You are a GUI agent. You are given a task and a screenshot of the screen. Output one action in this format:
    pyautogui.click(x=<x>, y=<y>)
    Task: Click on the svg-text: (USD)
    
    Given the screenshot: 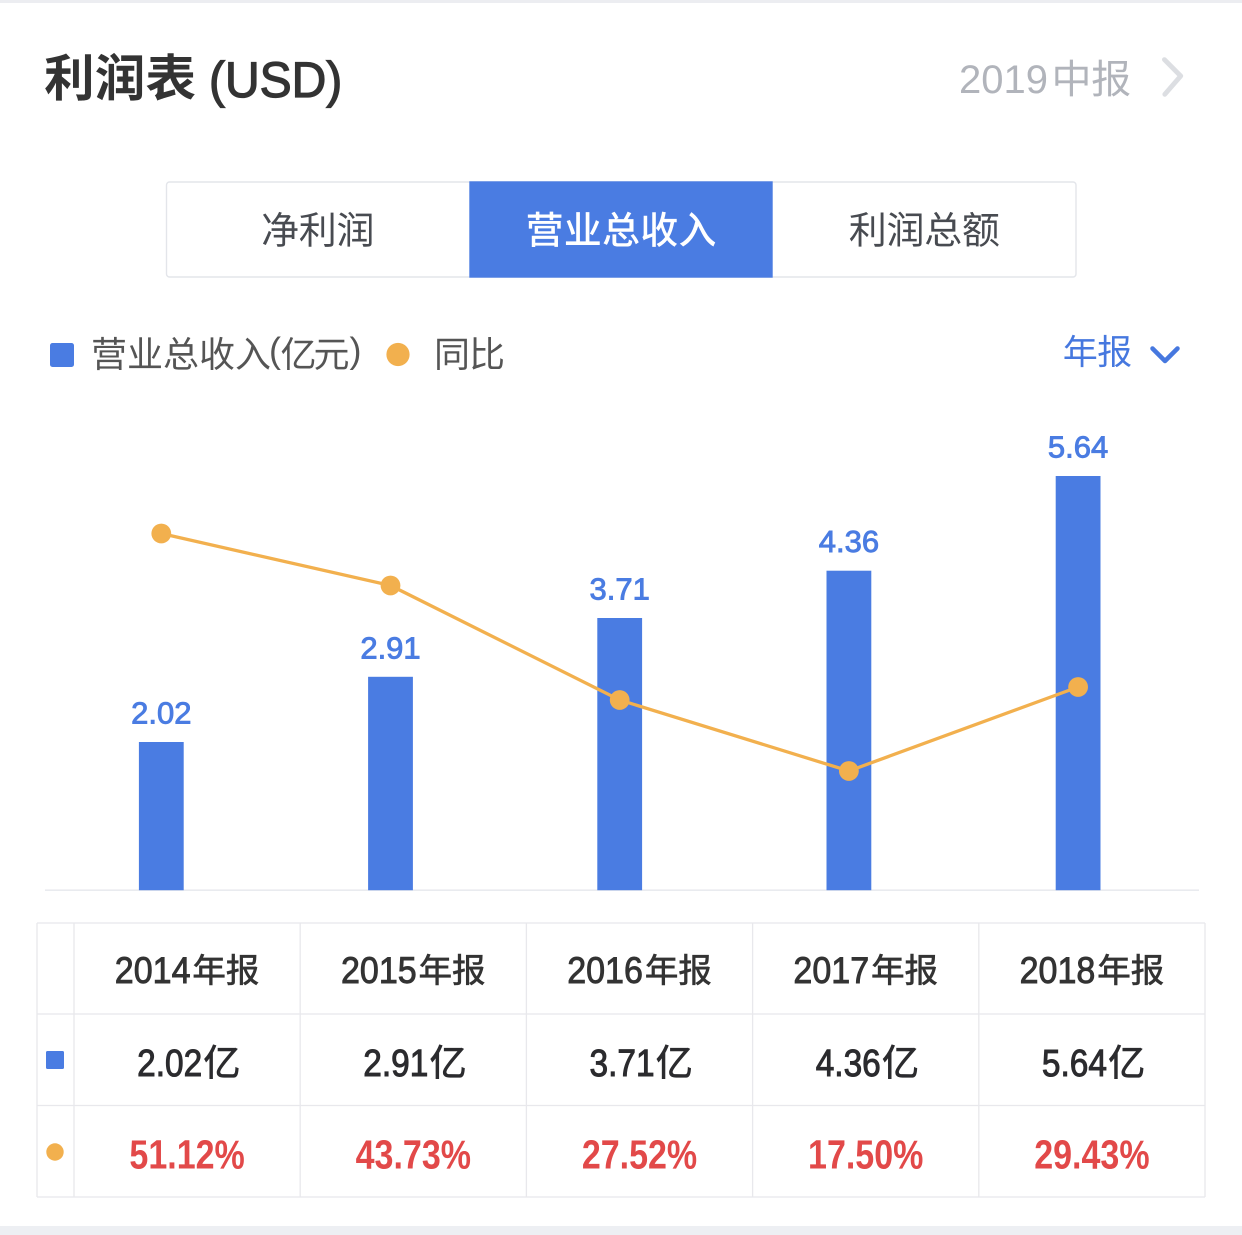 What is the action you would take?
    pyautogui.click(x=275, y=80)
    